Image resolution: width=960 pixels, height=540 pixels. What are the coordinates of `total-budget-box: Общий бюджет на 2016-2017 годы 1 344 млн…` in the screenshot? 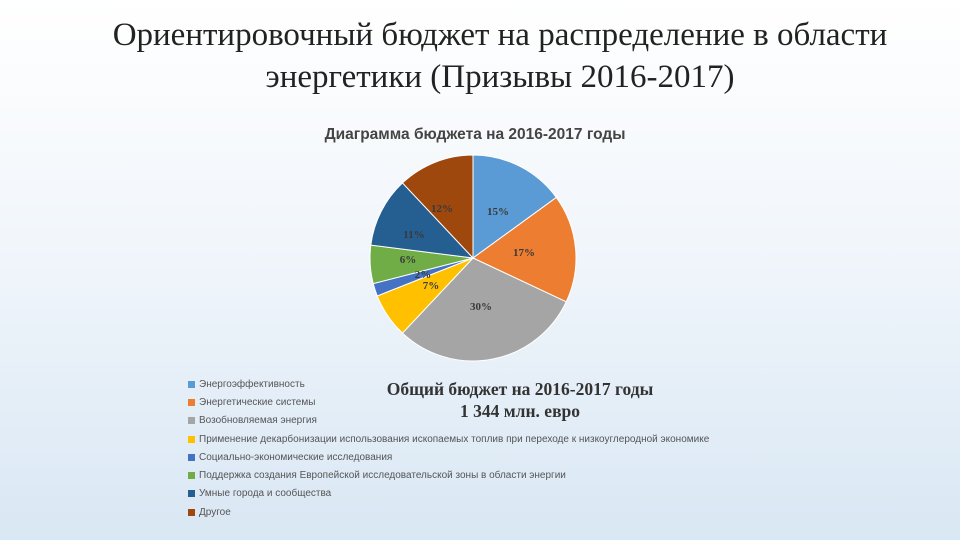 It's located at (520, 400).